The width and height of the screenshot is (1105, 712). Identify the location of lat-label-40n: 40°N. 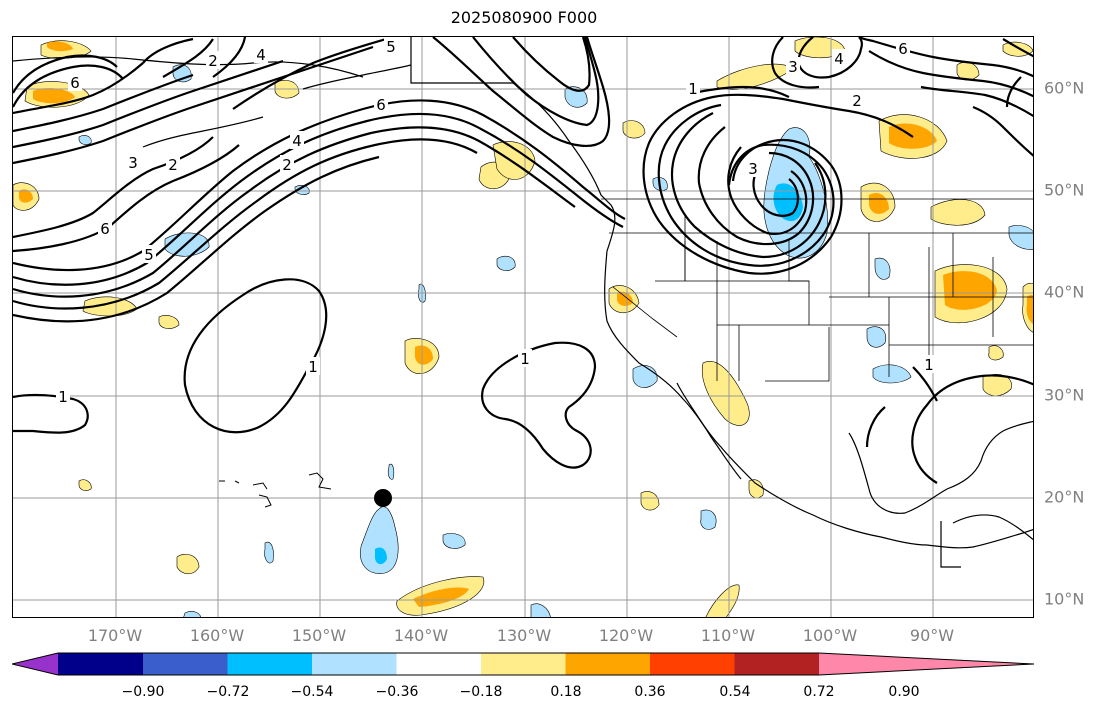
(1064, 292).